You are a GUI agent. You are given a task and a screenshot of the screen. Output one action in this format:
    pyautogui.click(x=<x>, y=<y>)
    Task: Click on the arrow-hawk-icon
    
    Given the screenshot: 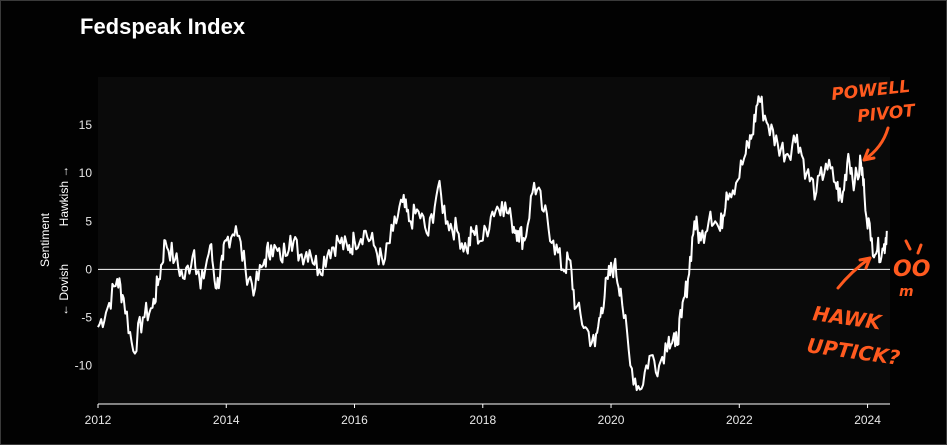 What is the action you would take?
    pyautogui.click(x=854, y=273)
    